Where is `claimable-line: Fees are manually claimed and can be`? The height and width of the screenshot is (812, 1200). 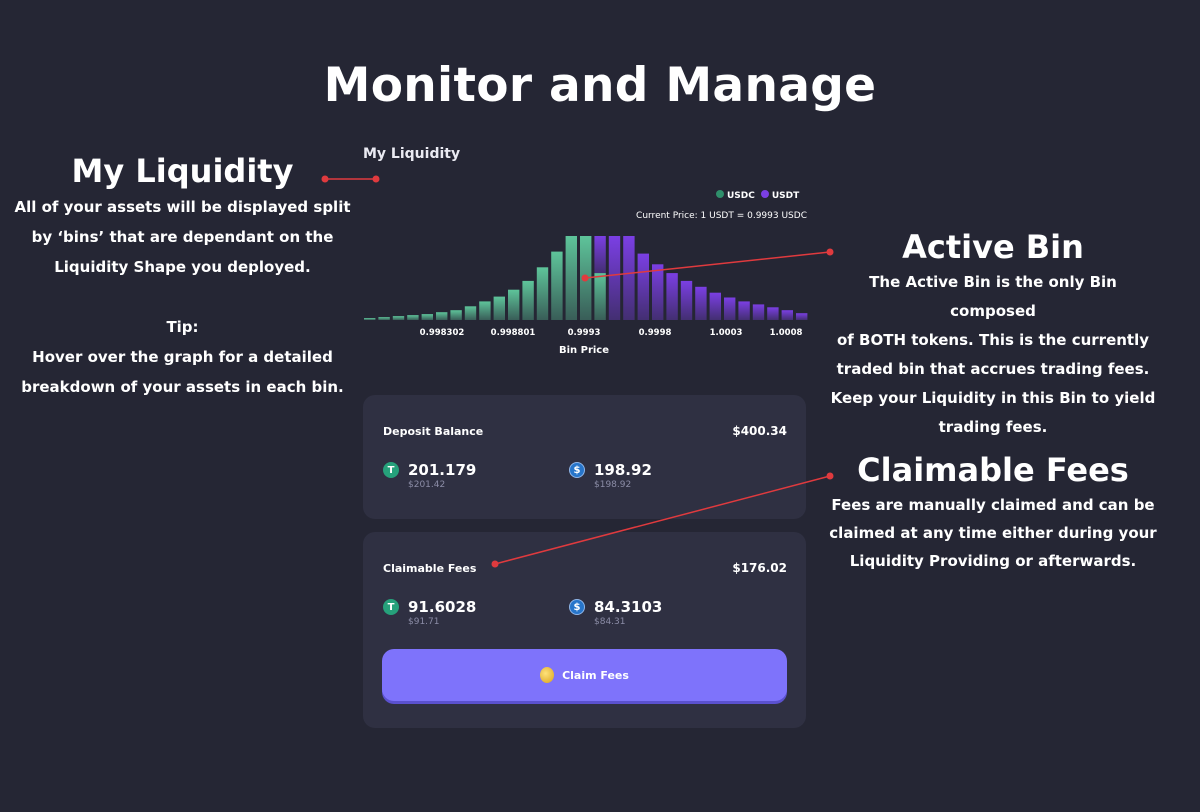 claimable-line: Fees are manually claimed and can be is located at coordinates (993, 505).